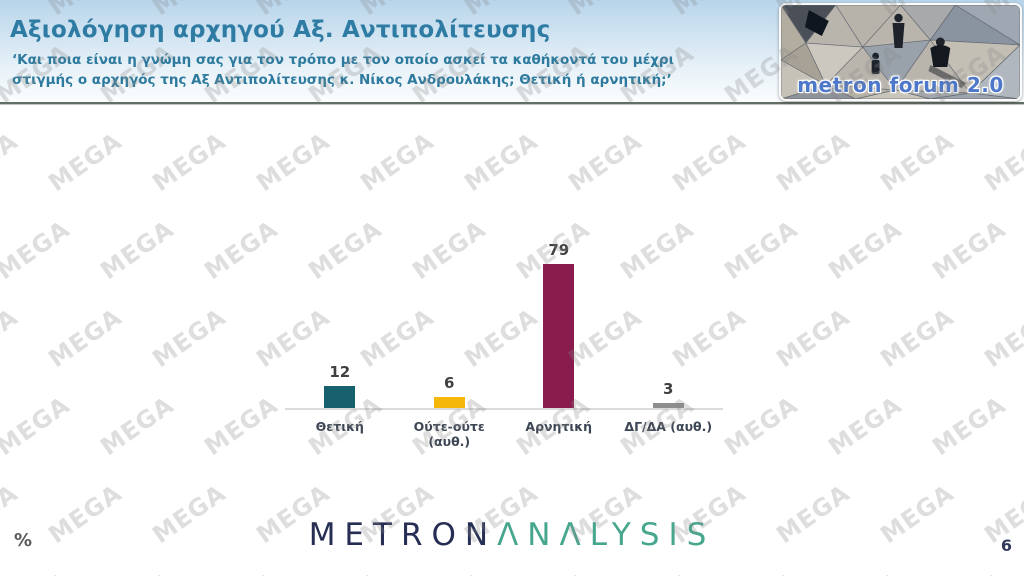  What do you see at coordinates (885, 49) in the screenshot?
I see `people-silhouettes` at bounding box center [885, 49].